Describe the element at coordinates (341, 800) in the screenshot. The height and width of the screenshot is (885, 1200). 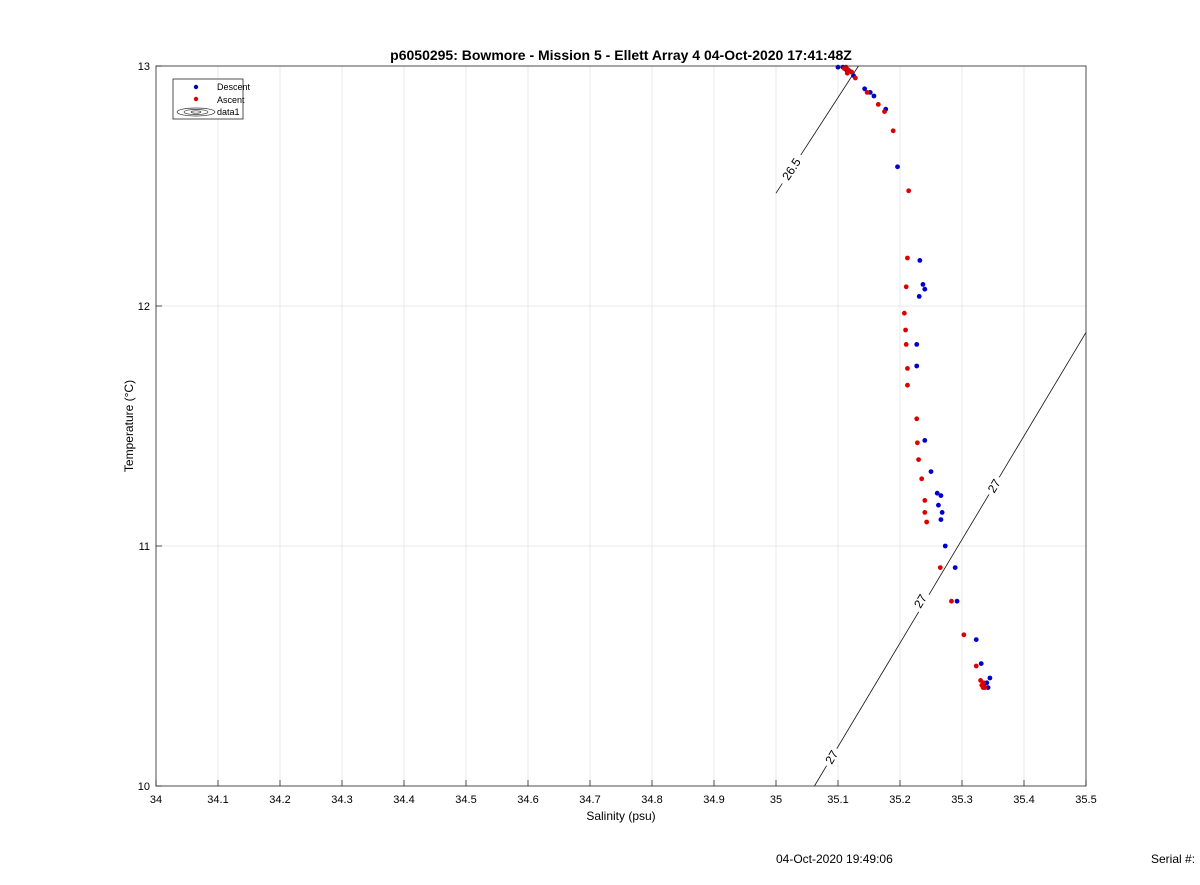
I see `x-tick-label: 34.3` at that location.